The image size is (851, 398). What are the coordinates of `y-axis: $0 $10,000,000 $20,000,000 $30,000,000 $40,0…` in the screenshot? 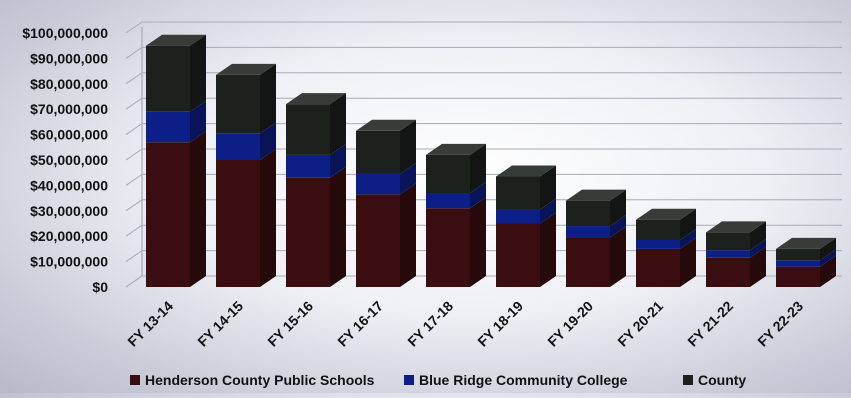 It's located at (65, 160).